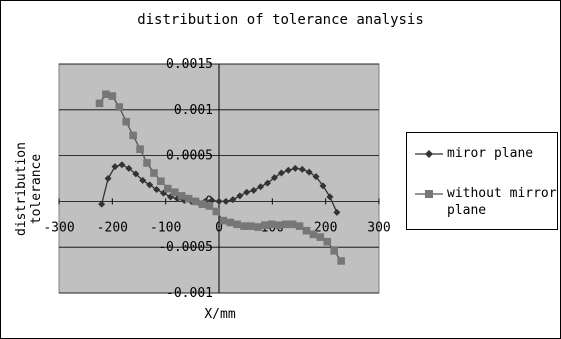  What do you see at coordinates (490, 153) in the screenshot?
I see `legend-label: miror plane` at bounding box center [490, 153].